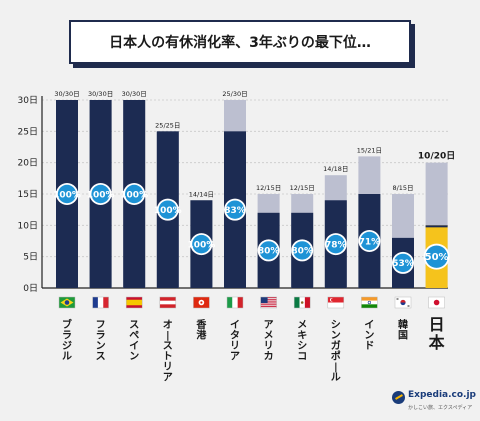  What do you see at coordinates (30, 257) in the screenshot?
I see `y-tick-label: 5日` at bounding box center [30, 257].